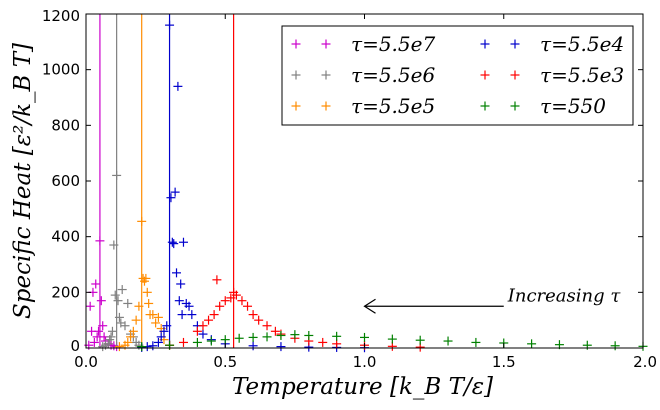  Describe the element at coordinates (363, 44) in the screenshot. I see `legend-entry: τ=5.5e7` at that location.